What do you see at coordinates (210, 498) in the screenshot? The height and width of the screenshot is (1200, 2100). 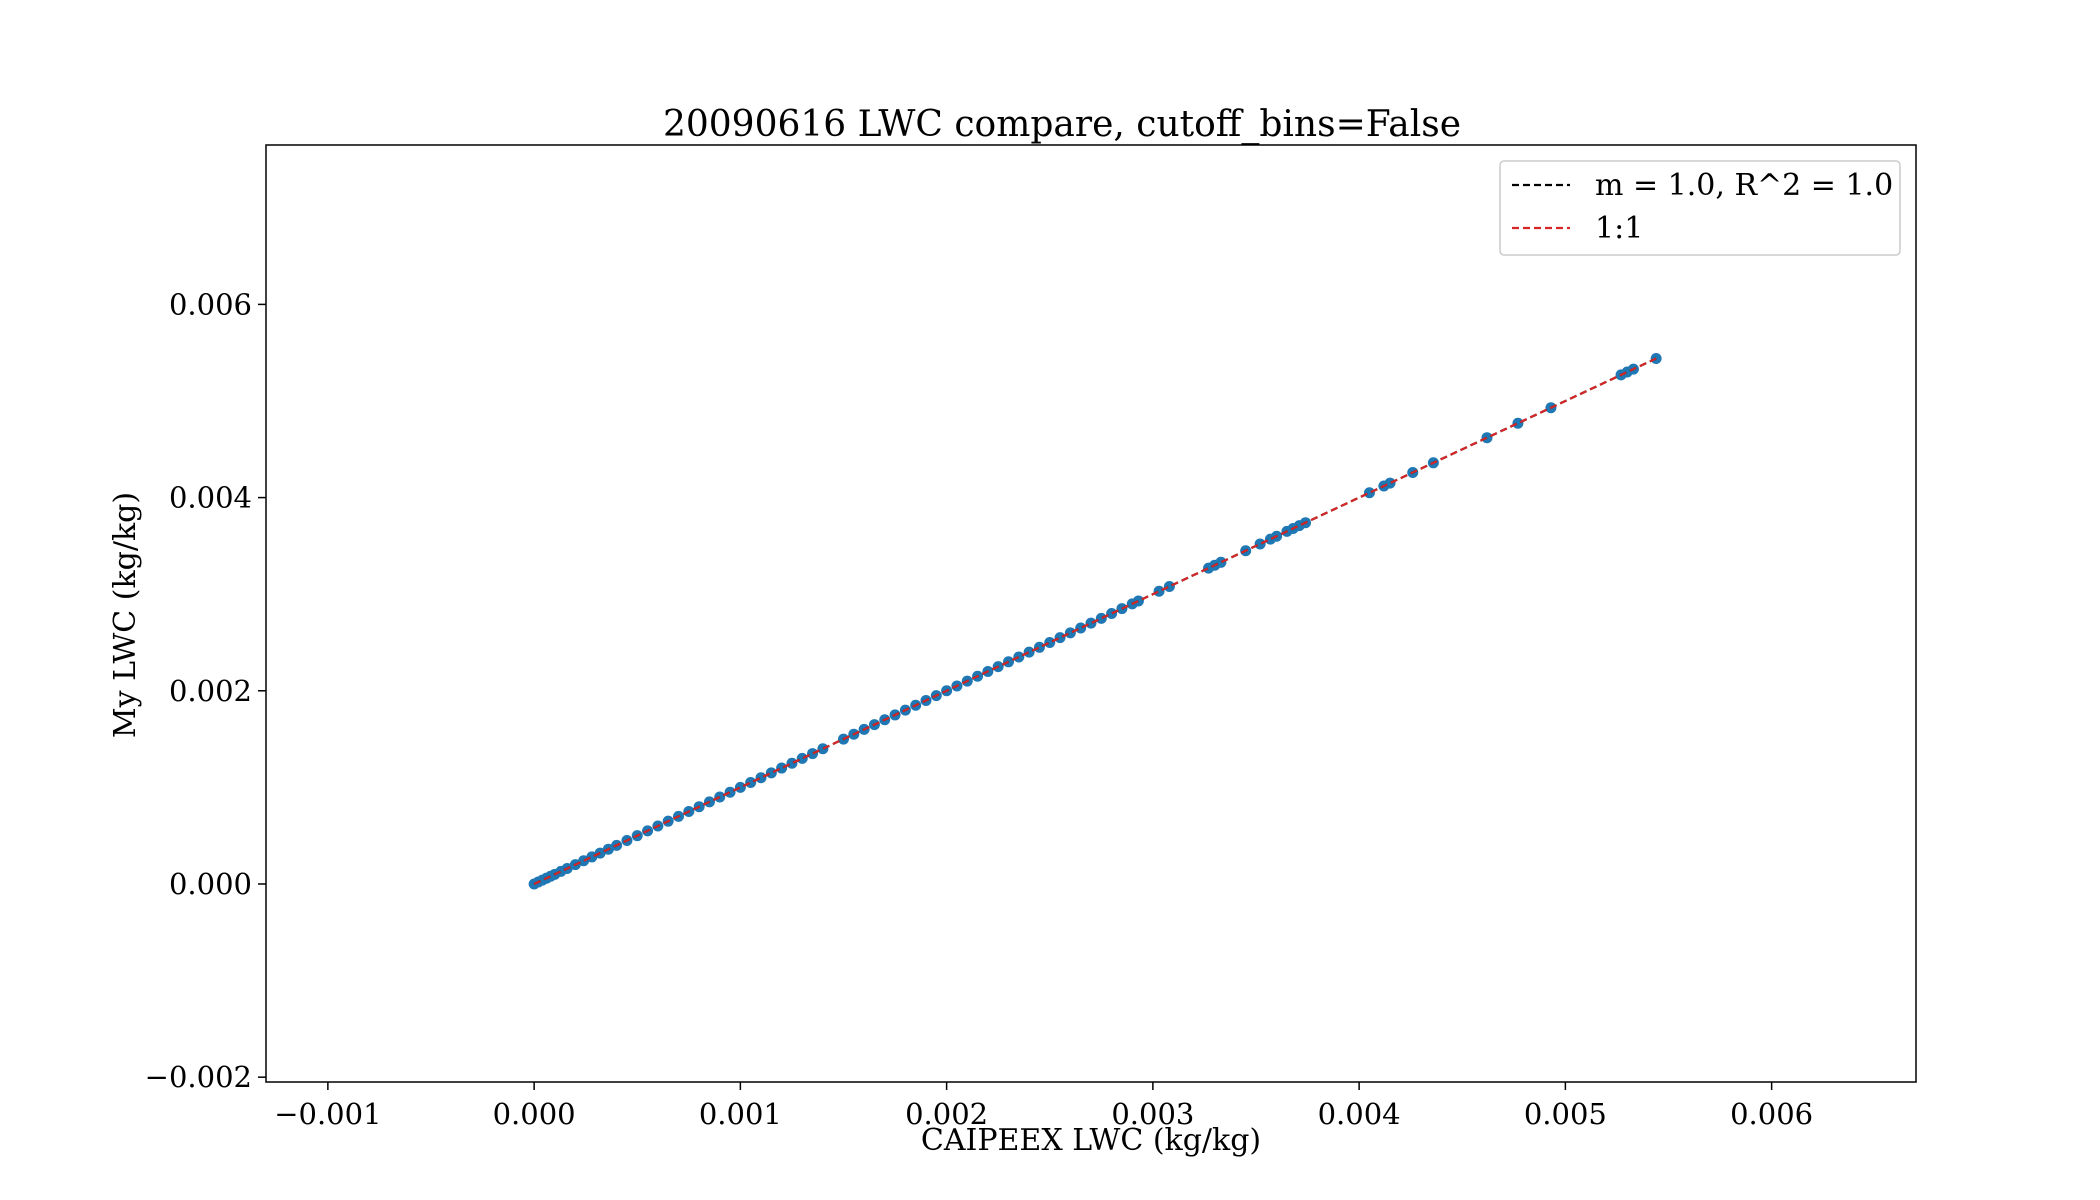 I see `y-tick-label: 0.004` at bounding box center [210, 498].